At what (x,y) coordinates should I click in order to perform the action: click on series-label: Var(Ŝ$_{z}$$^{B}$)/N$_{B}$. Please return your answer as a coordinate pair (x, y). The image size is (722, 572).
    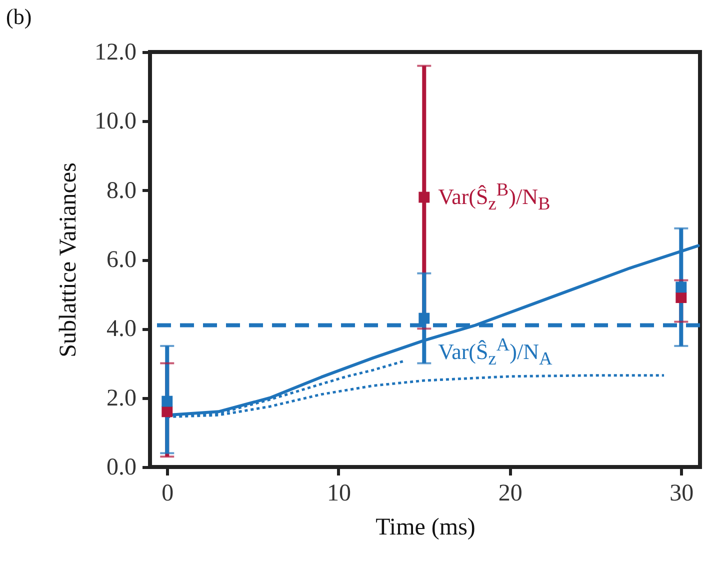
    Looking at the image, I should click on (494, 197).